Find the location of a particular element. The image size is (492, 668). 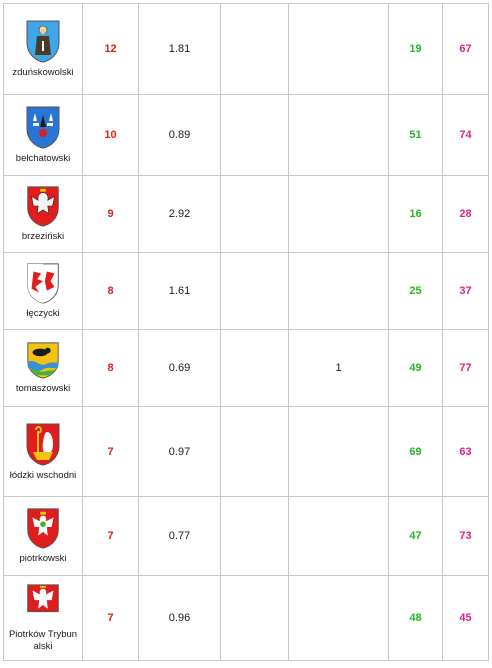

table-row: łódzki wschodni 7 0.97 69 63 is located at coordinates (246, 451).